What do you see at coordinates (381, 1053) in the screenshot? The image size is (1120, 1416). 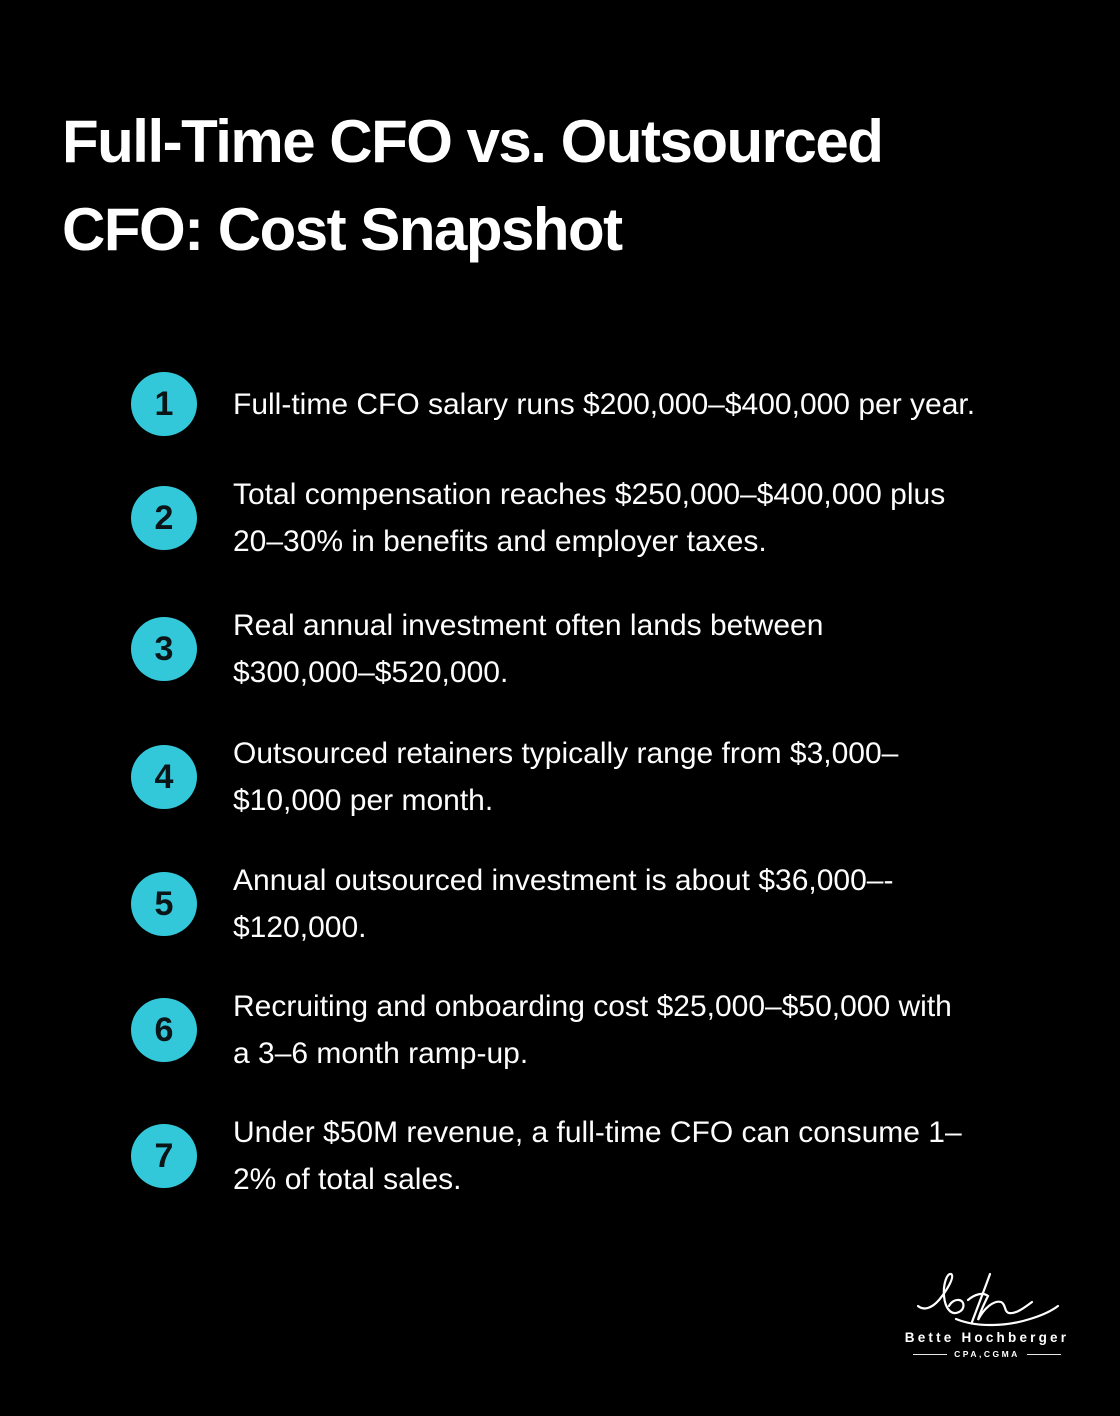 I see `item-text-line: a 3–6 month ramp-up.` at bounding box center [381, 1053].